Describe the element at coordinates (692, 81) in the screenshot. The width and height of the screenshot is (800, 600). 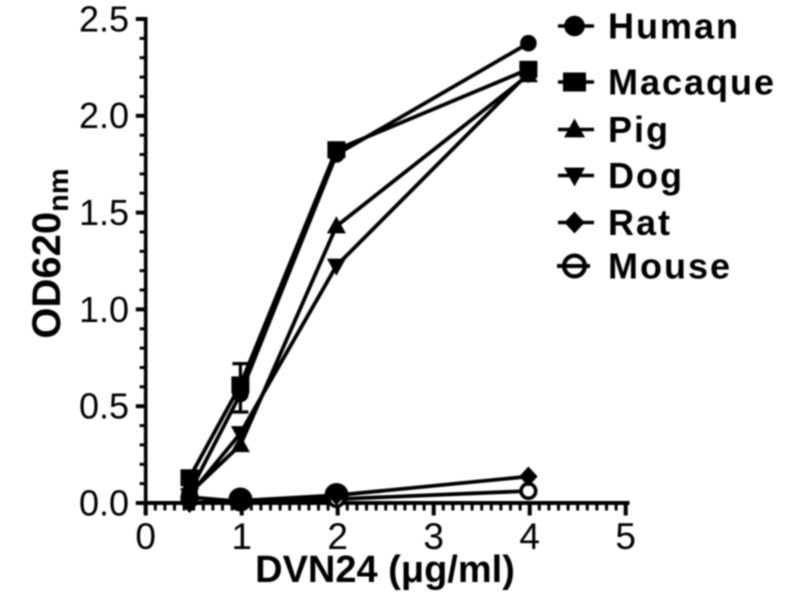
I see `svg-text: Macaque` at that location.